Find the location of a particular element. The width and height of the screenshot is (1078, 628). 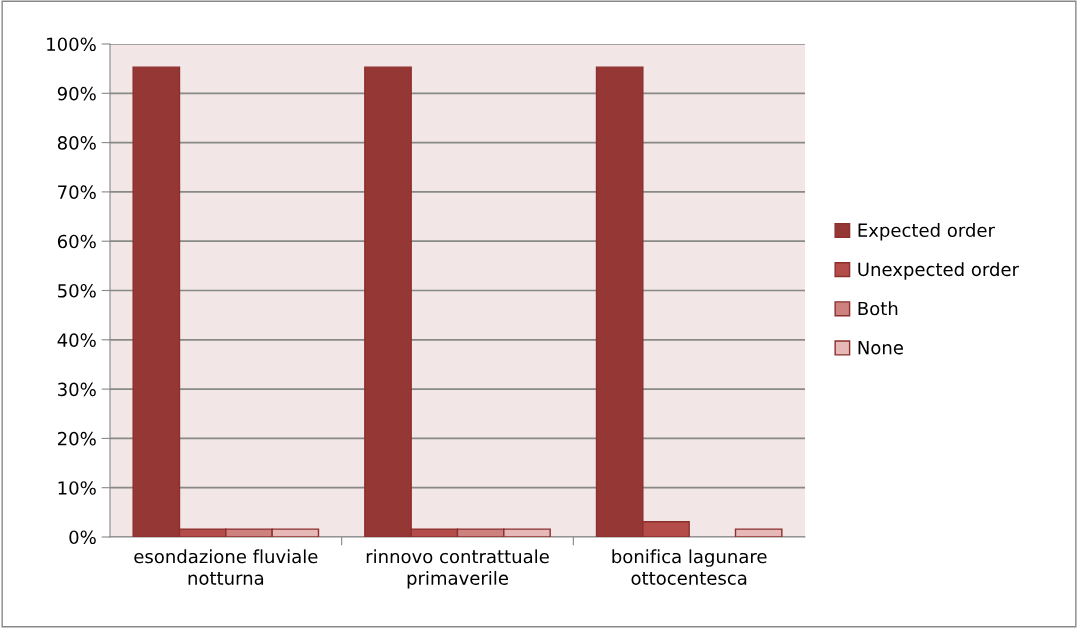

y-tick-label: 70% is located at coordinates (77, 192).